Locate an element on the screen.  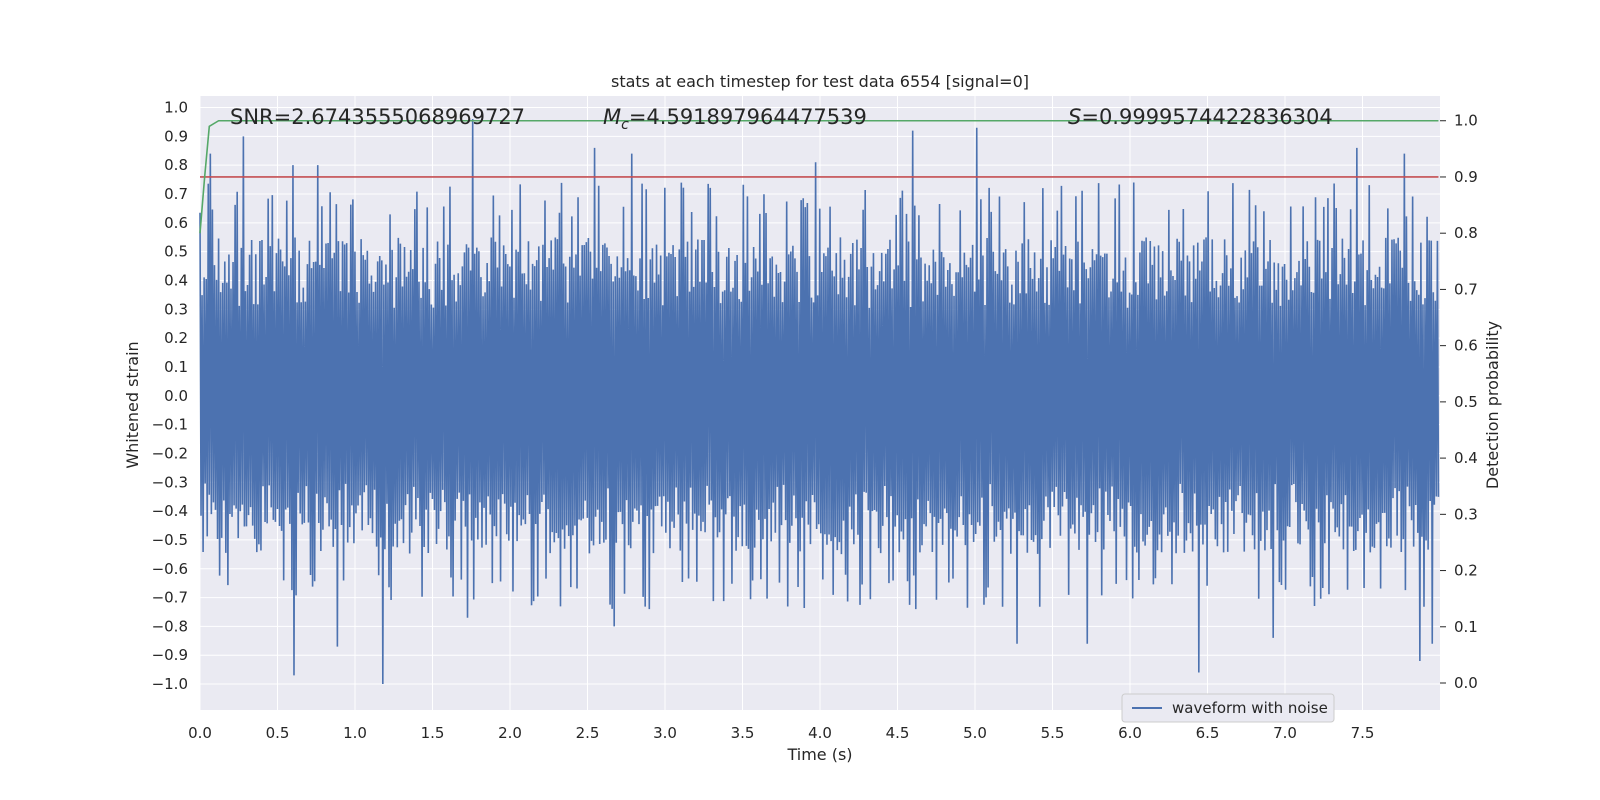
y2-tick-label: 1.0 is located at coordinates (1466, 121).